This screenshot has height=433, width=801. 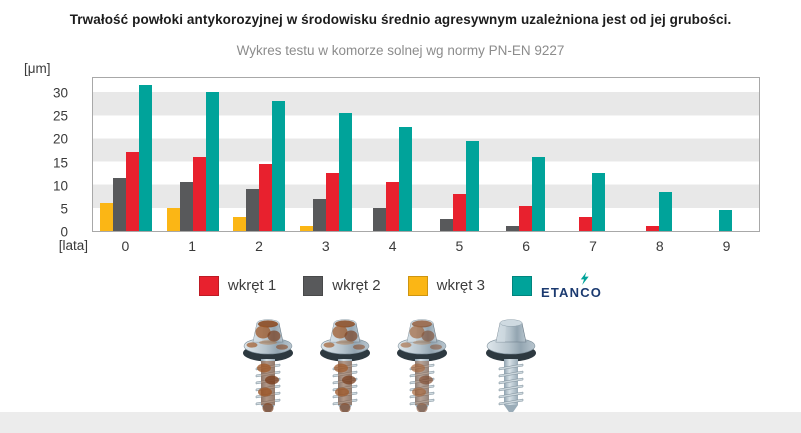 What do you see at coordinates (459, 212) in the screenshot?
I see `bar-wkręt-1-year-5` at bounding box center [459, 212].